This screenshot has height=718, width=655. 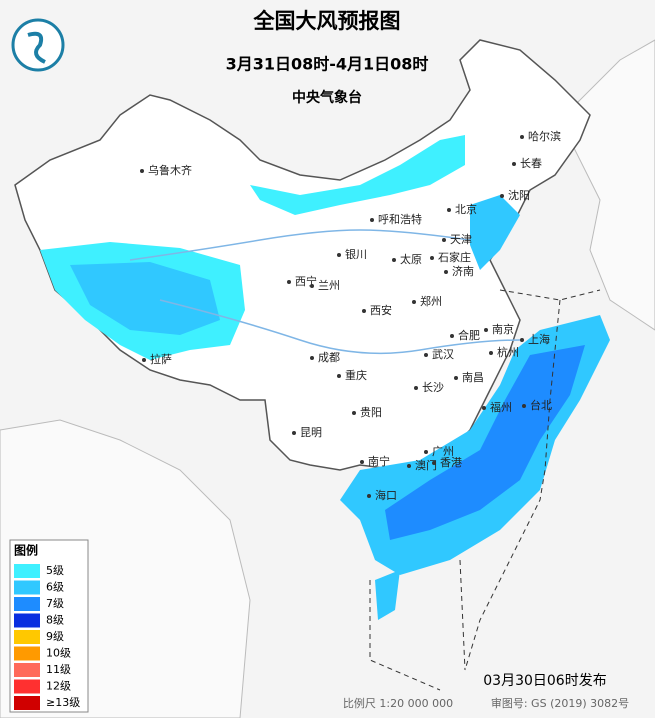 I want to click on city-label: 成都, so click(x=329, y=357).